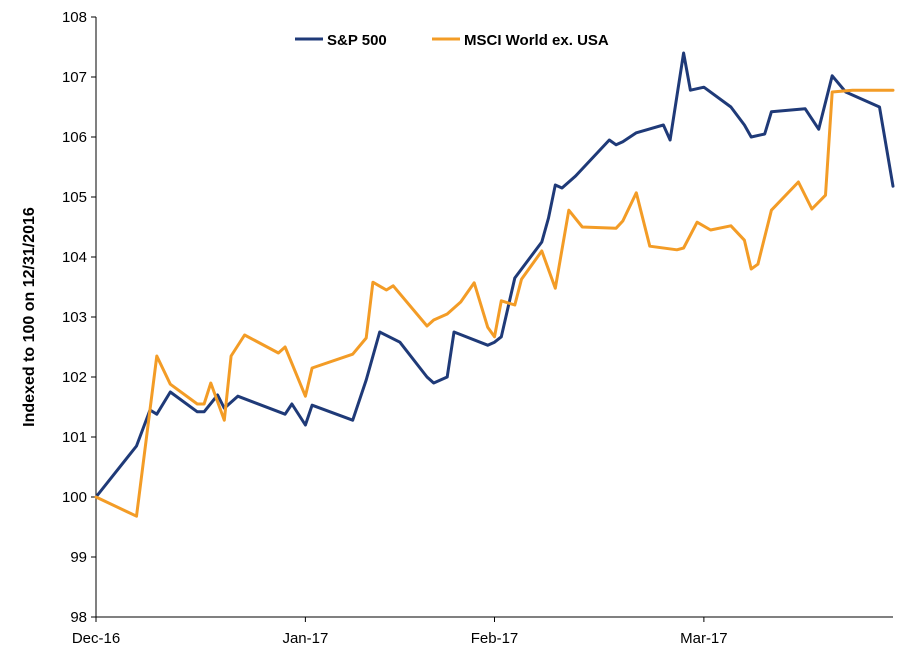  What do you see at coordinates (495, 638) in the screenshot?
I see `x-tick-label: Feb-17` at bounding box center [495, 638].